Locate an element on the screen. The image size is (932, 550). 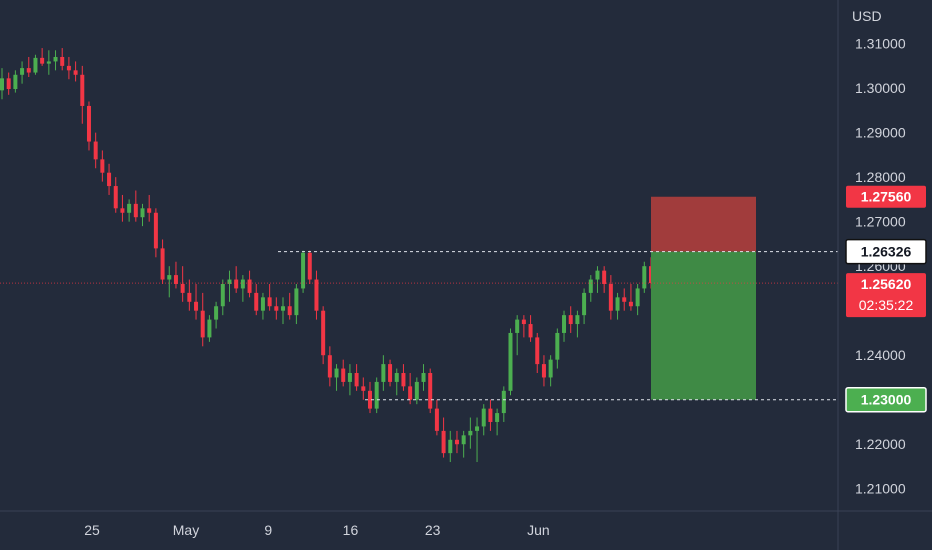
price-tick-label: 1.30000 is located at coordinates (880, 88).